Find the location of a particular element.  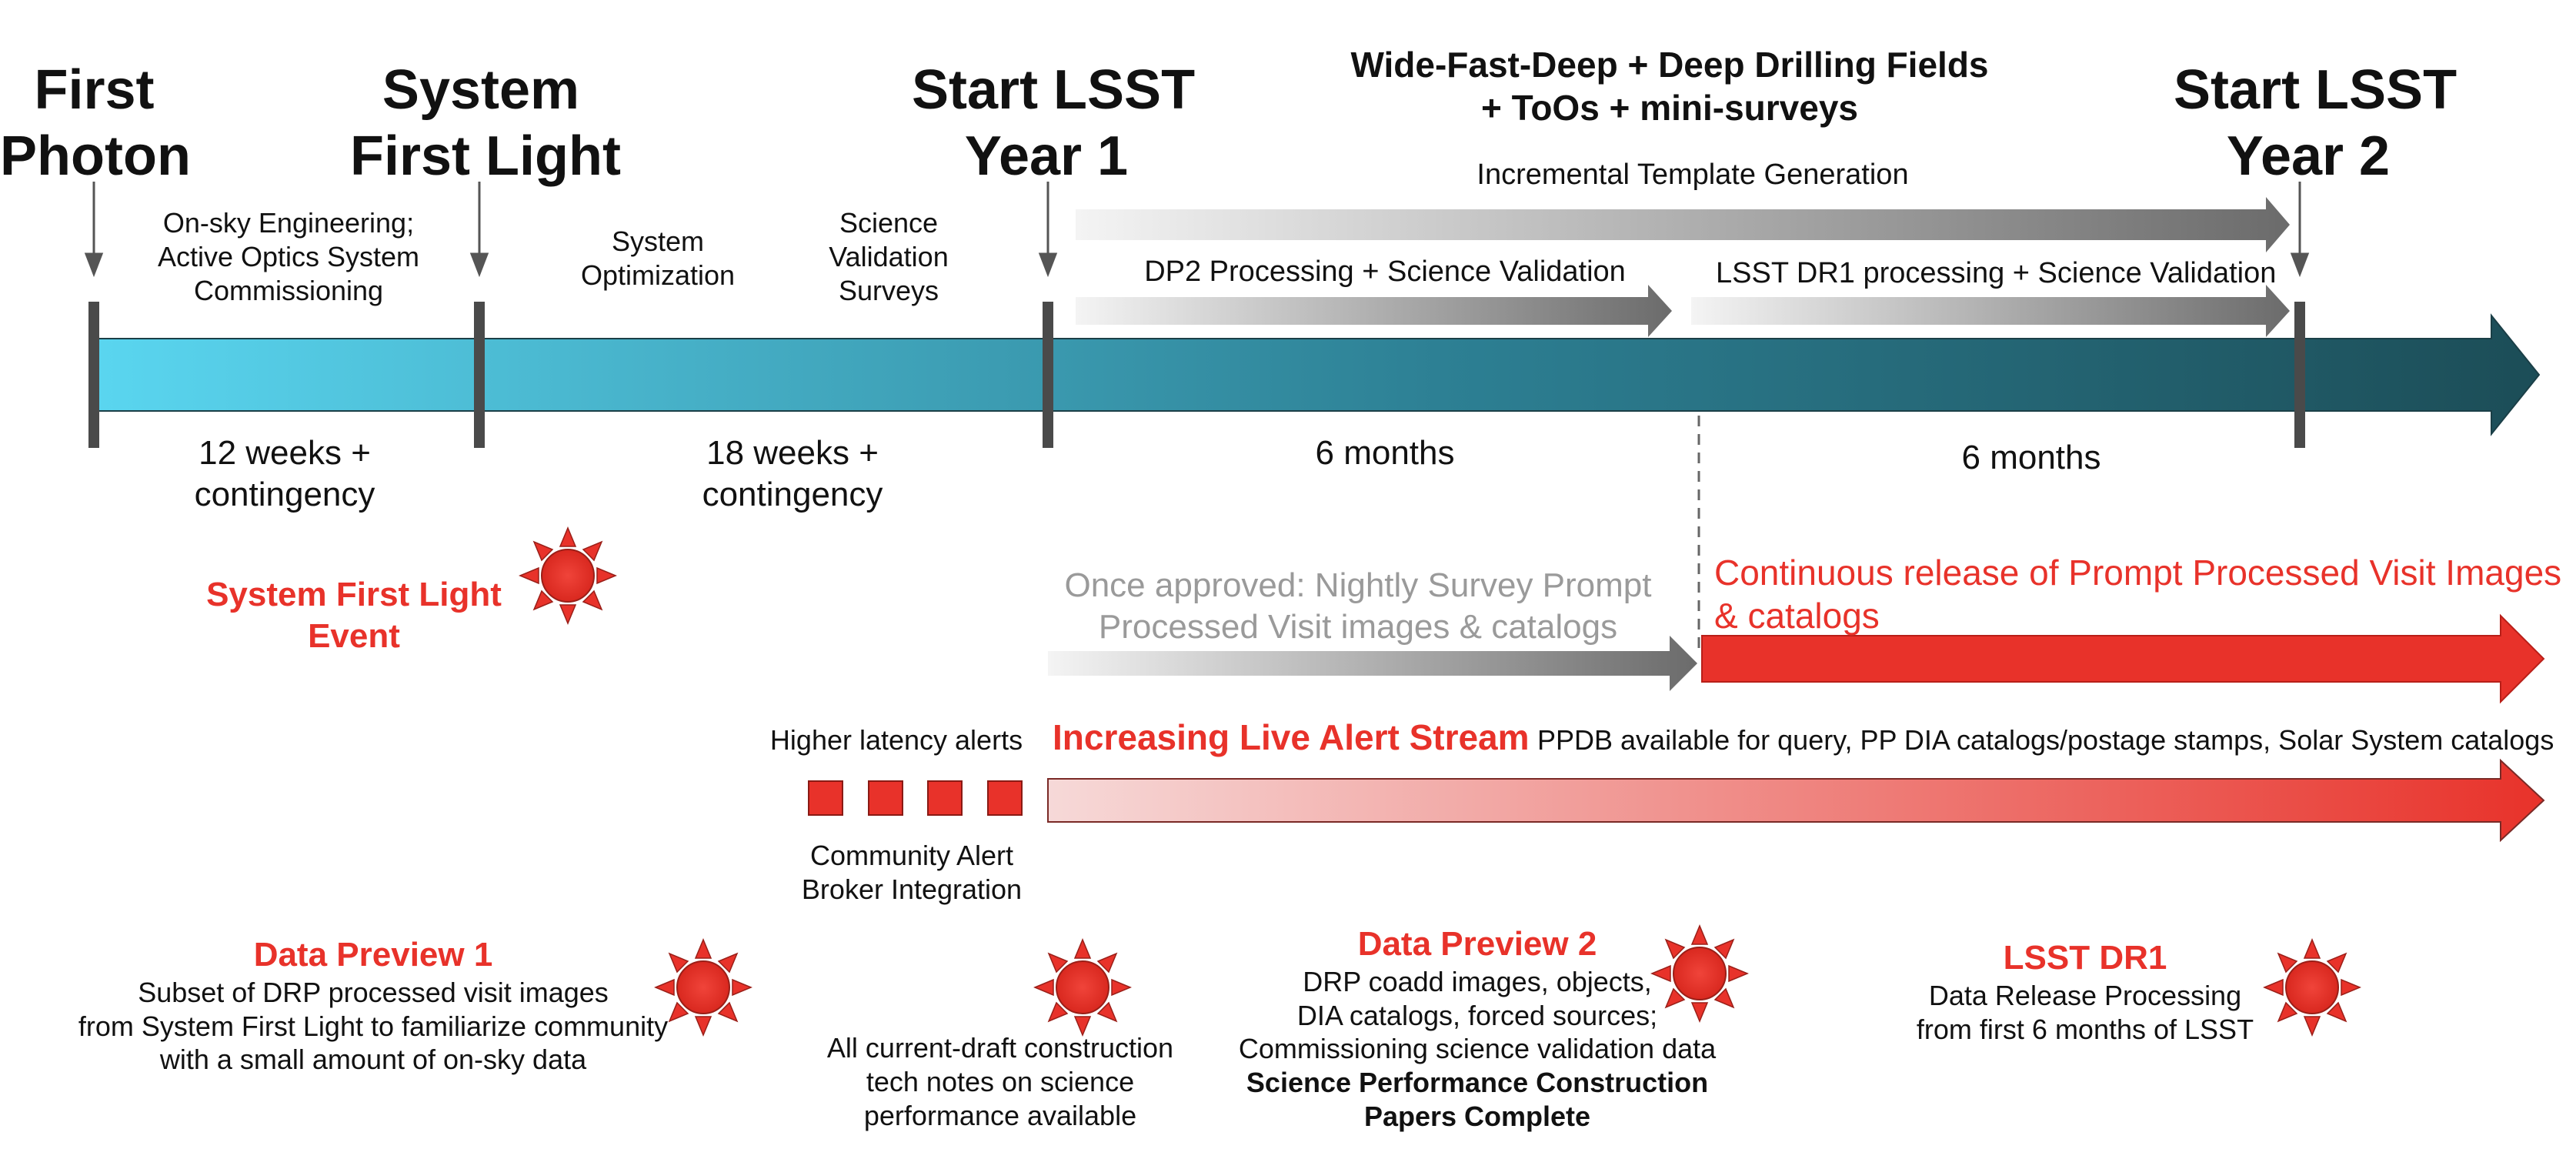

band-dr1-arrow is located at coordinates (1991, 311).